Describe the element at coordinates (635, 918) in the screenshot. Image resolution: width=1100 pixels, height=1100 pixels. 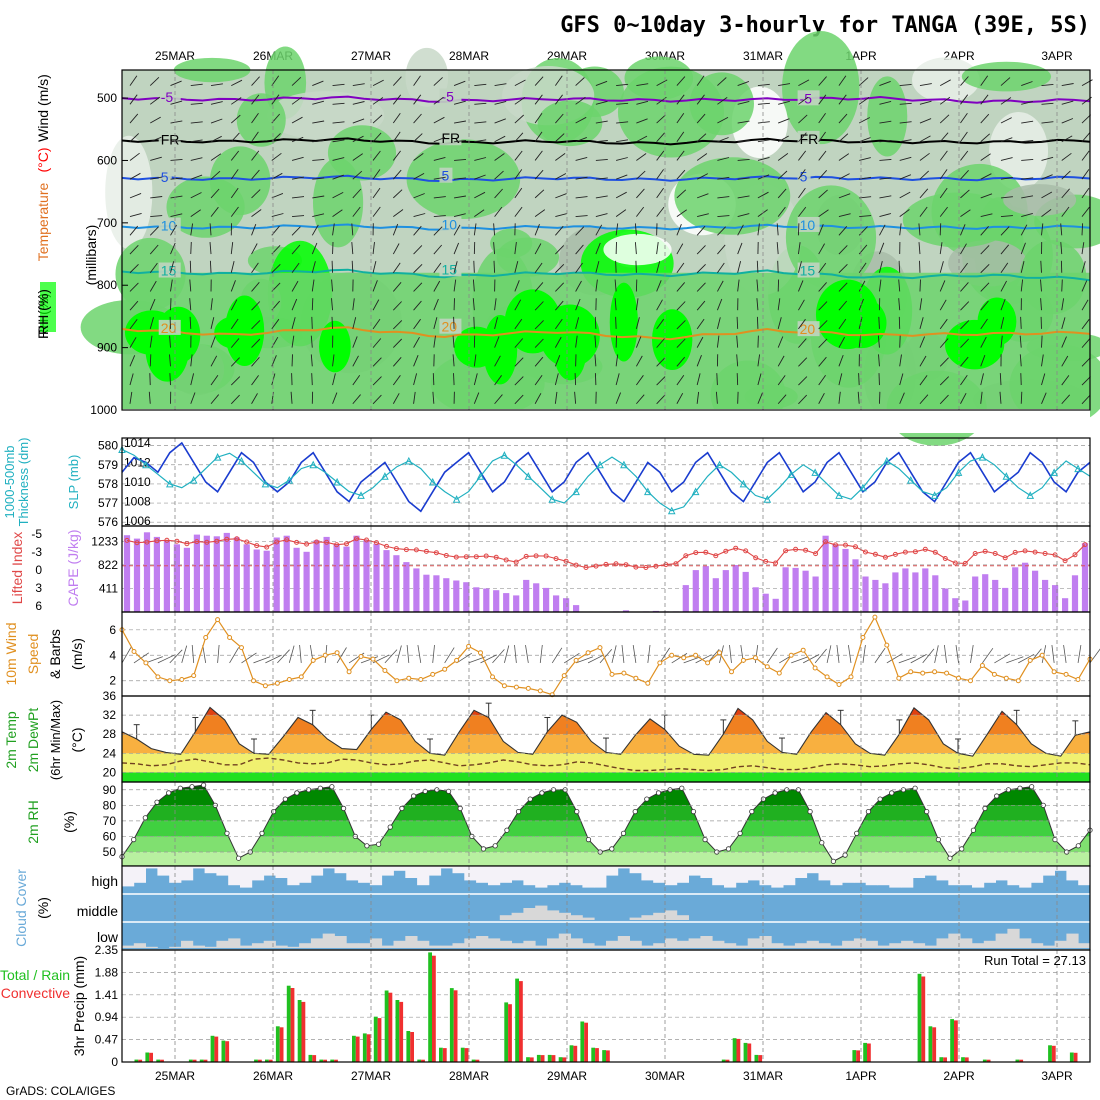
I see `cloud-cell-middle` at that location.